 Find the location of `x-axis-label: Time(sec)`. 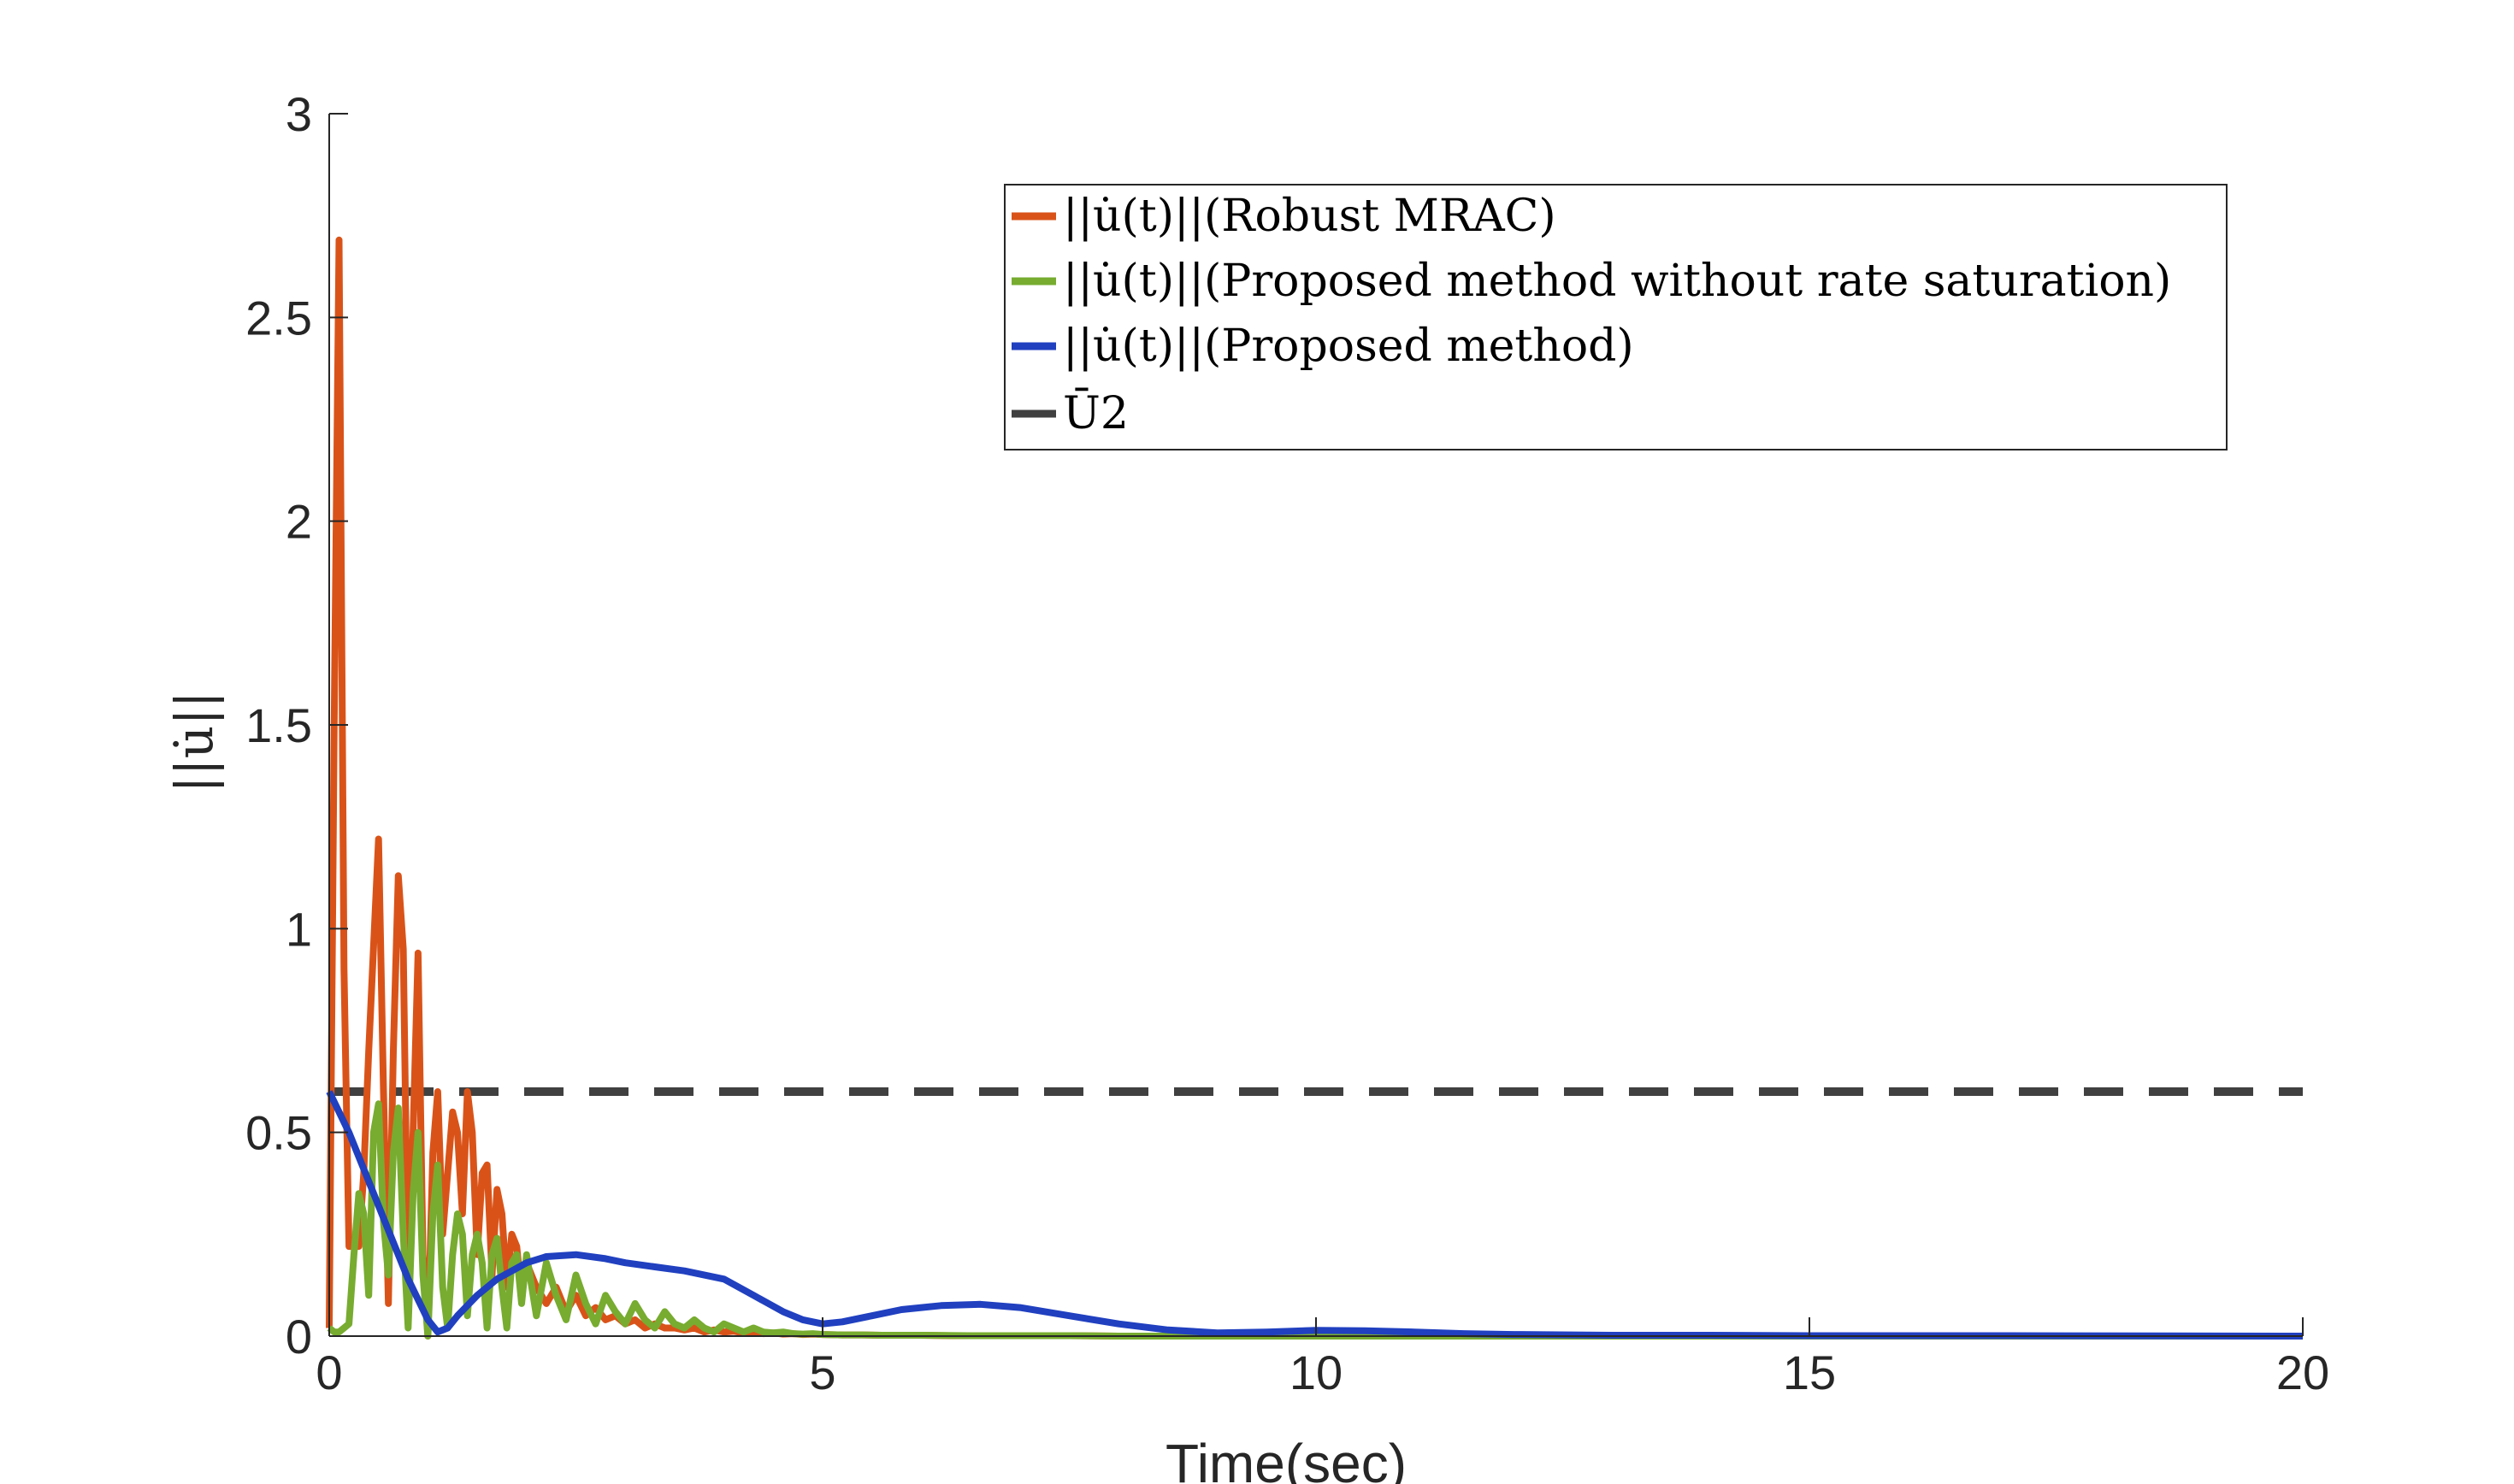

x-axis-label: Time(sec) is located at coordinates (1287, 1458).